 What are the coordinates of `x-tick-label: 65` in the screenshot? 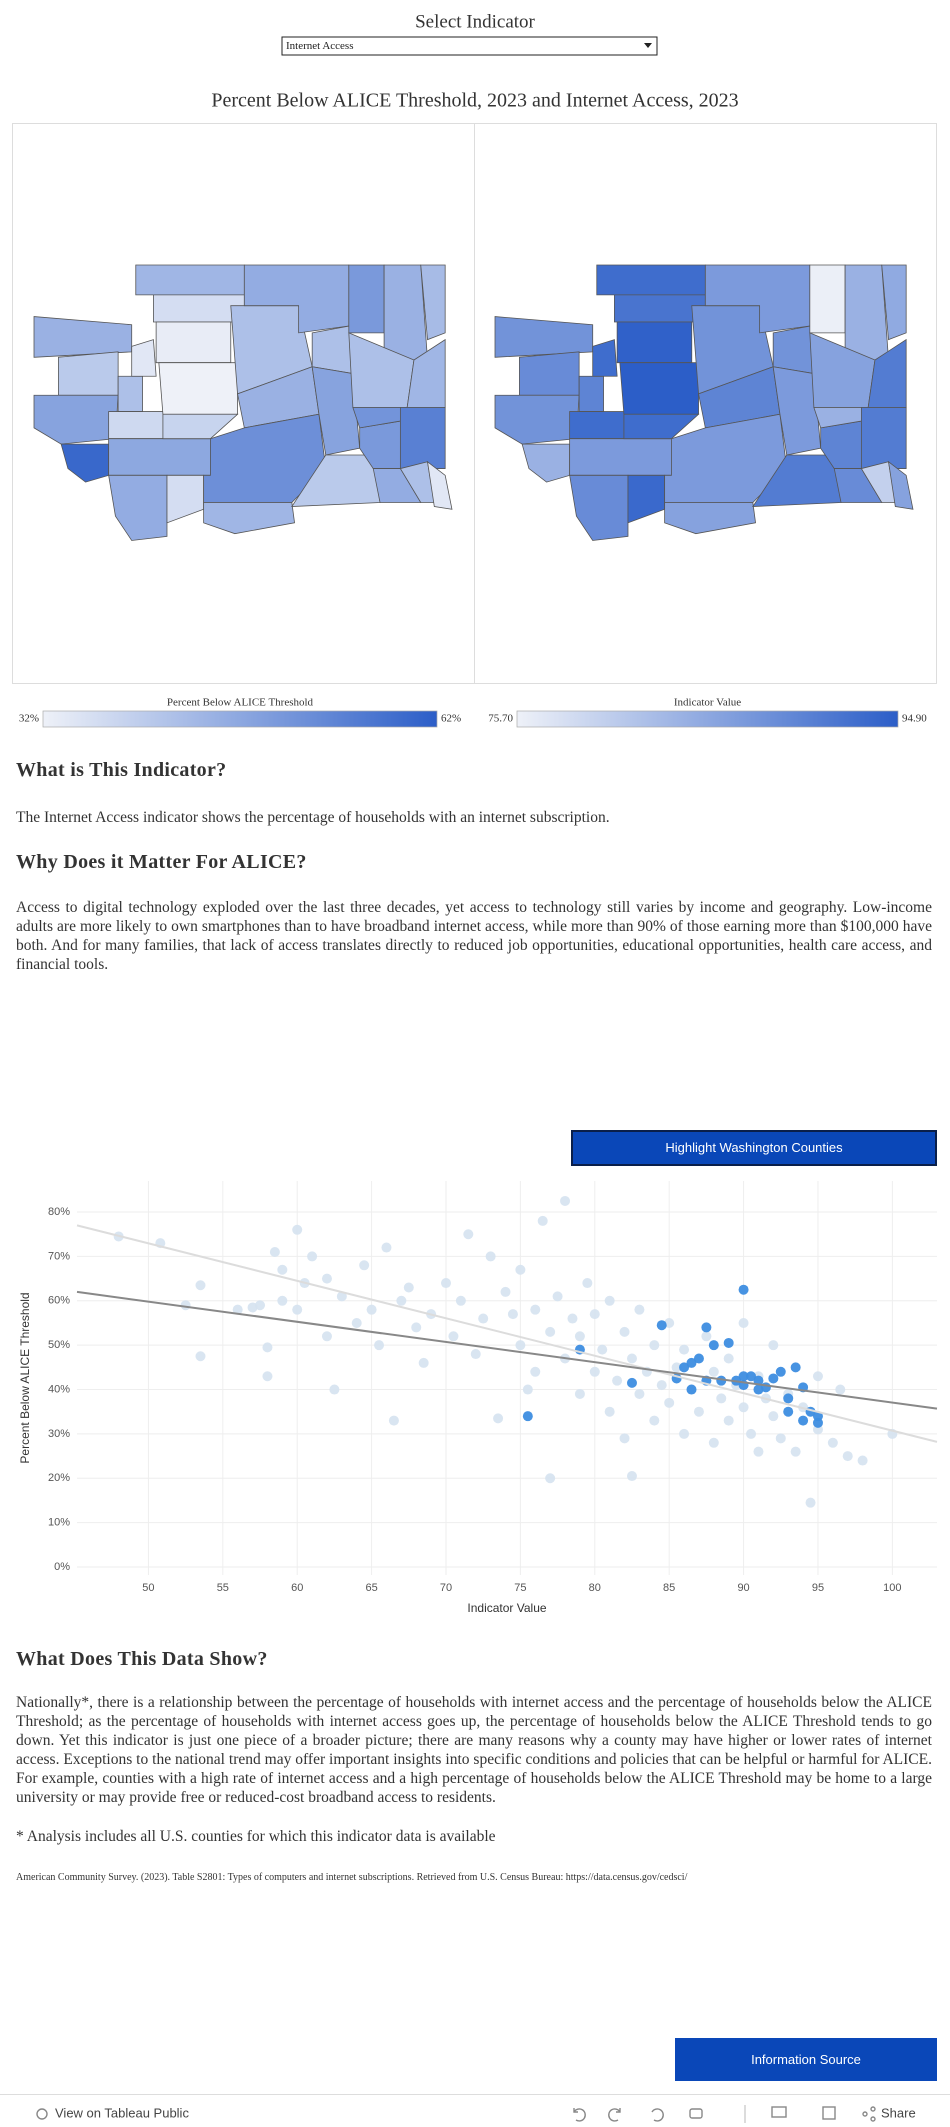 It's located at (371, 1588).